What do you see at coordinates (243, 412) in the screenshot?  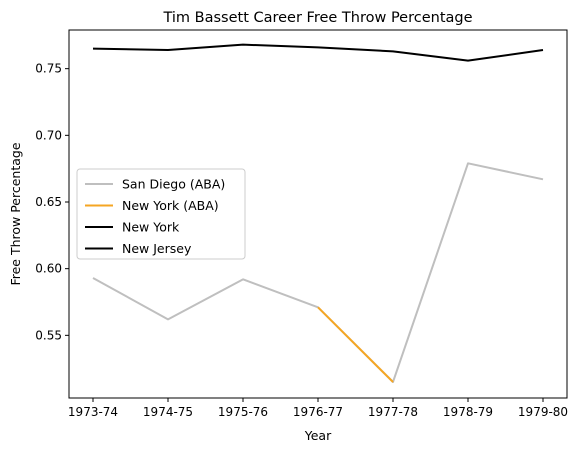 I see `x-tick-label: 1975-76` at bounding box center [243, 412].